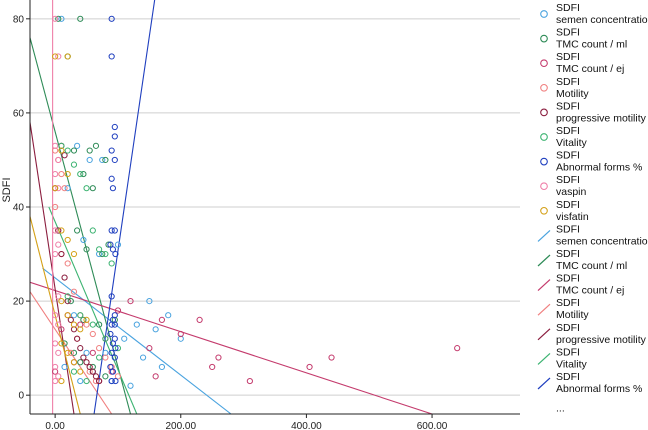  I want to click on legend-label: visfatin, so click(572, 217).